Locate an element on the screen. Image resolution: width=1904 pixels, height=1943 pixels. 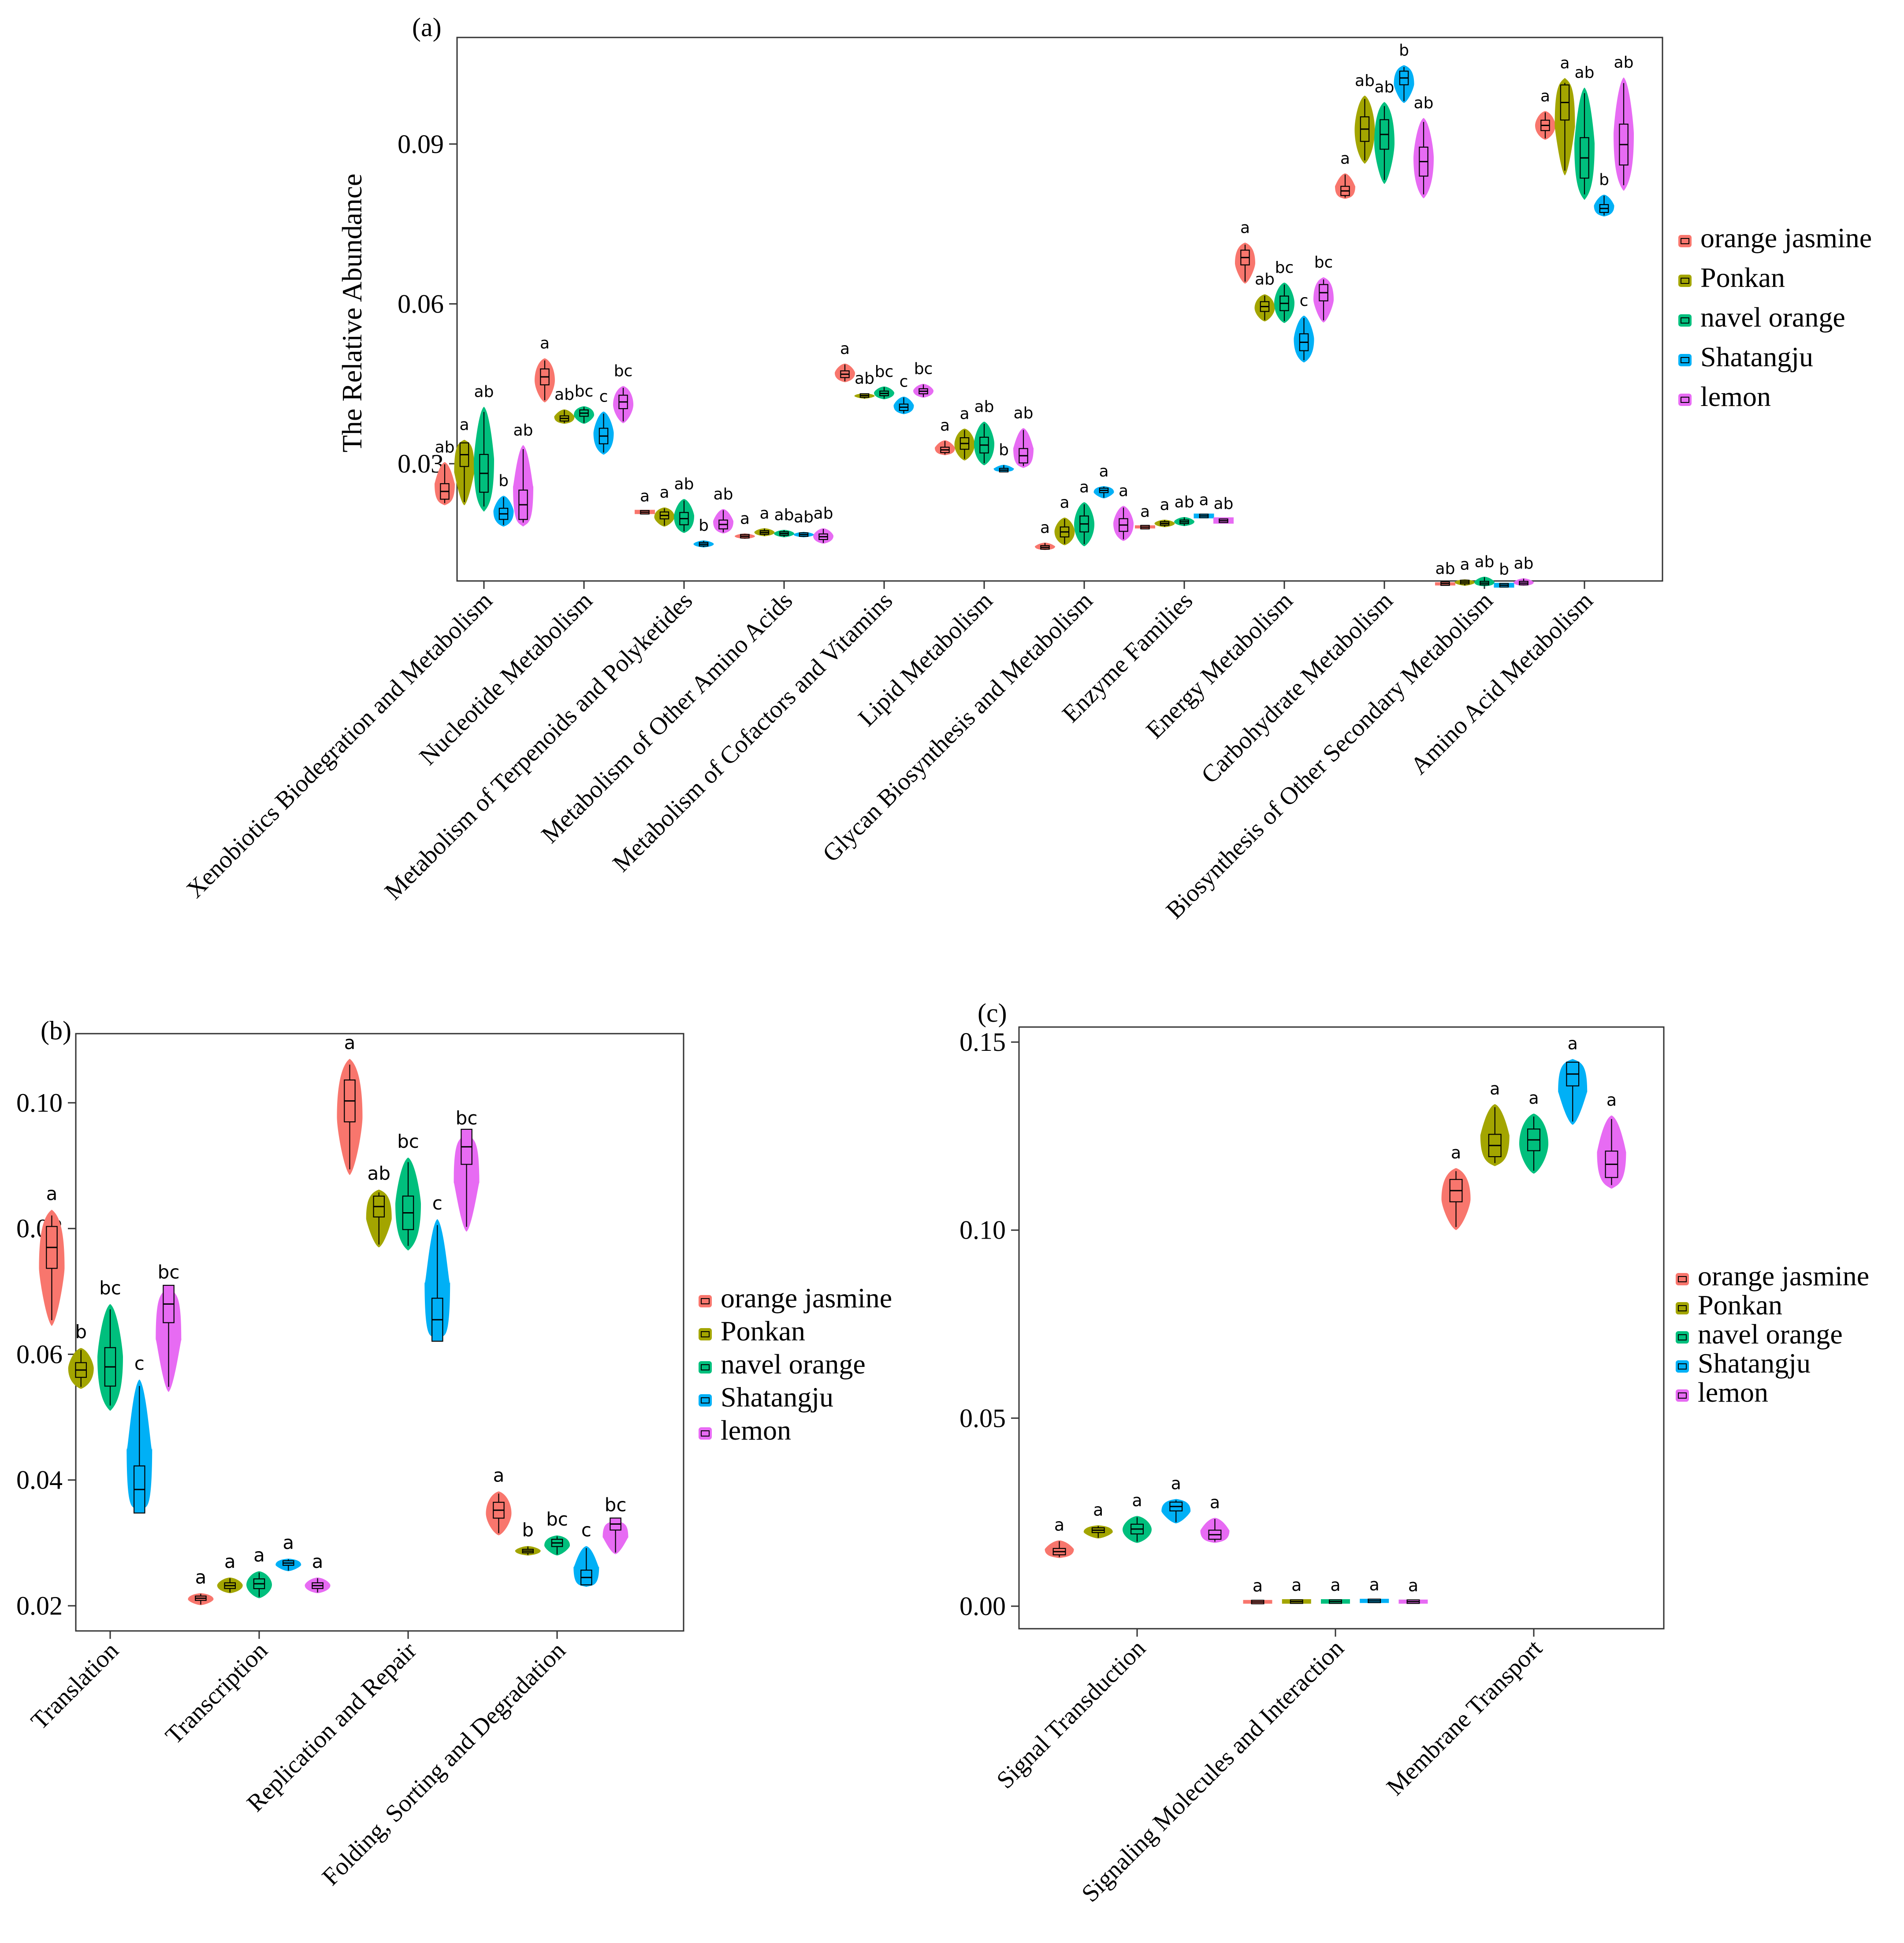
significance-label-a-lipid-metabolism-shatangju: b is located at coordinates (1004, 450).